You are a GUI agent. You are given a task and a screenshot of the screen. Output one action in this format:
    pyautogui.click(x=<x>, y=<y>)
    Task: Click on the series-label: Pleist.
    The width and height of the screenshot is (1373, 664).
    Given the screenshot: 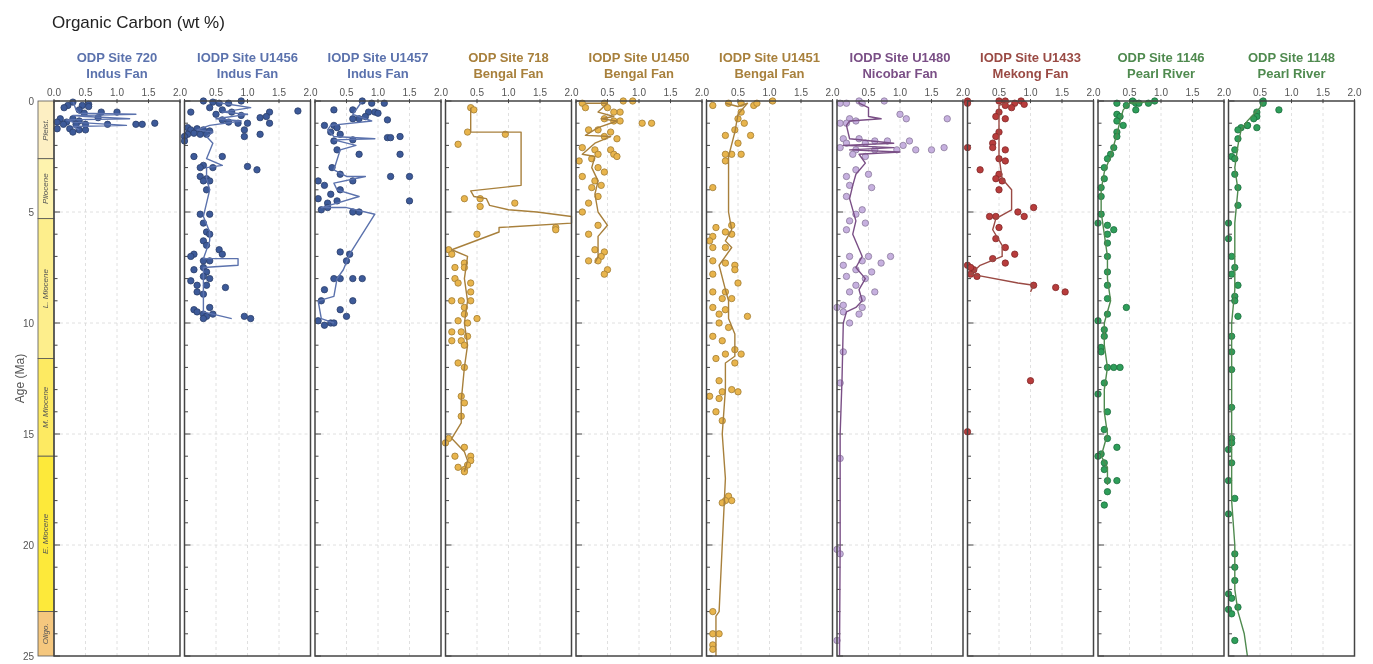 What is the action you would take?
    pyautogui.click(x=46, y=129)
    